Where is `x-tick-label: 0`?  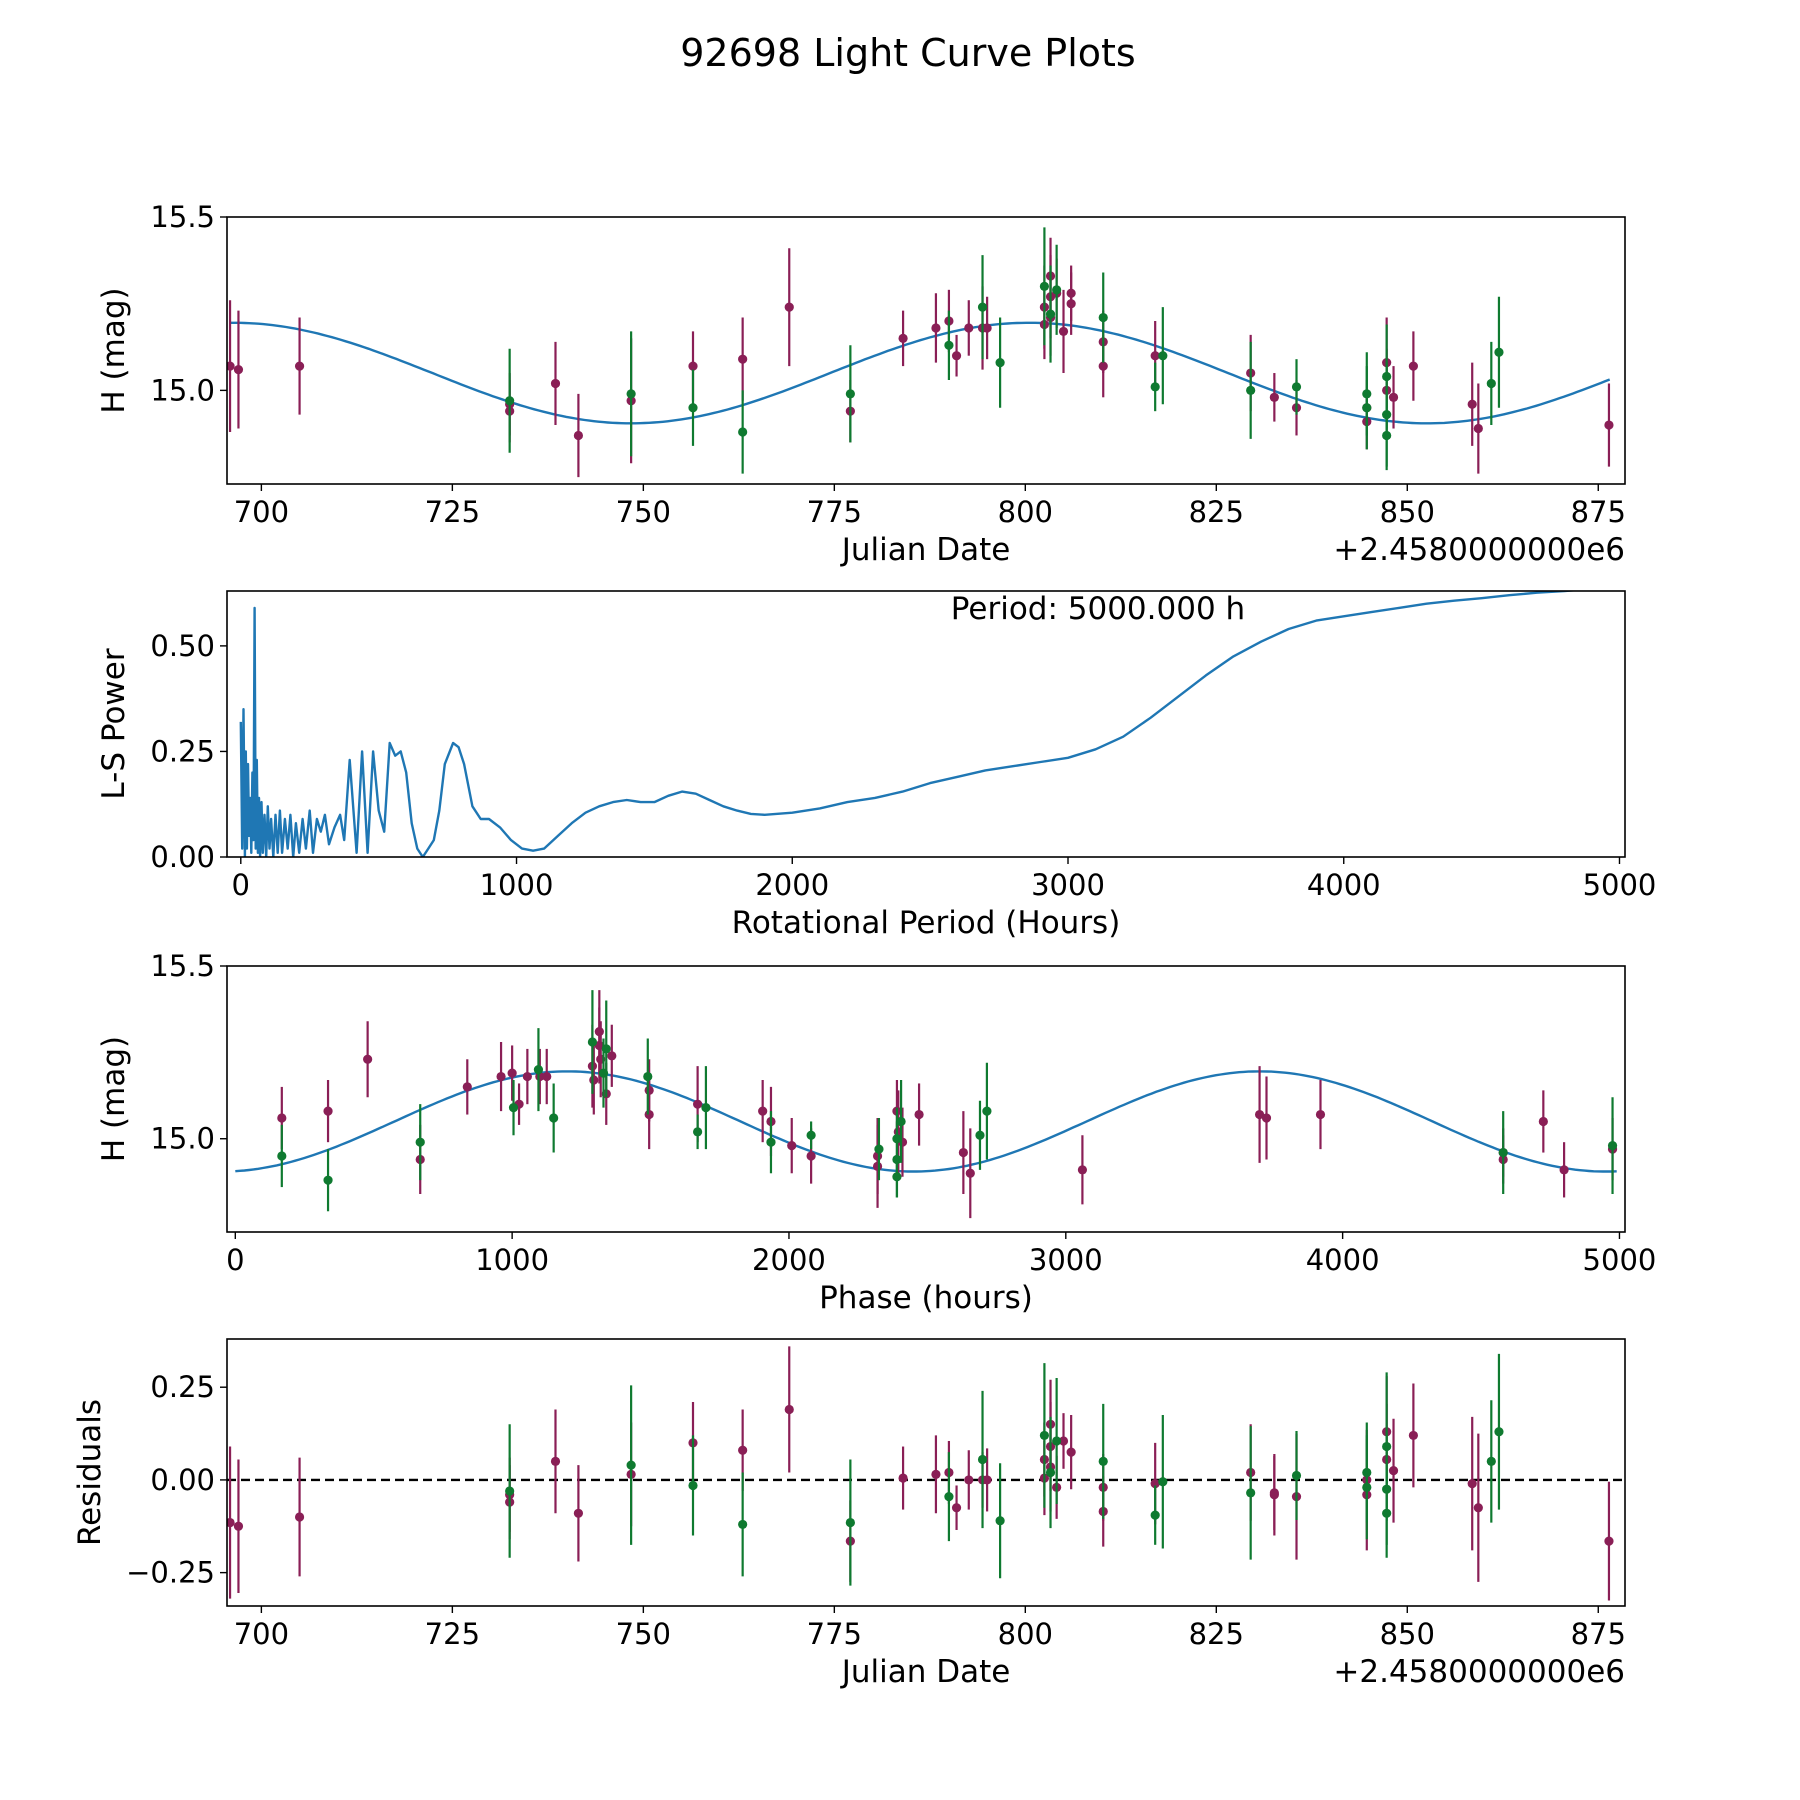
x-tick-label: 0 is located at coordinates (235, 1260).